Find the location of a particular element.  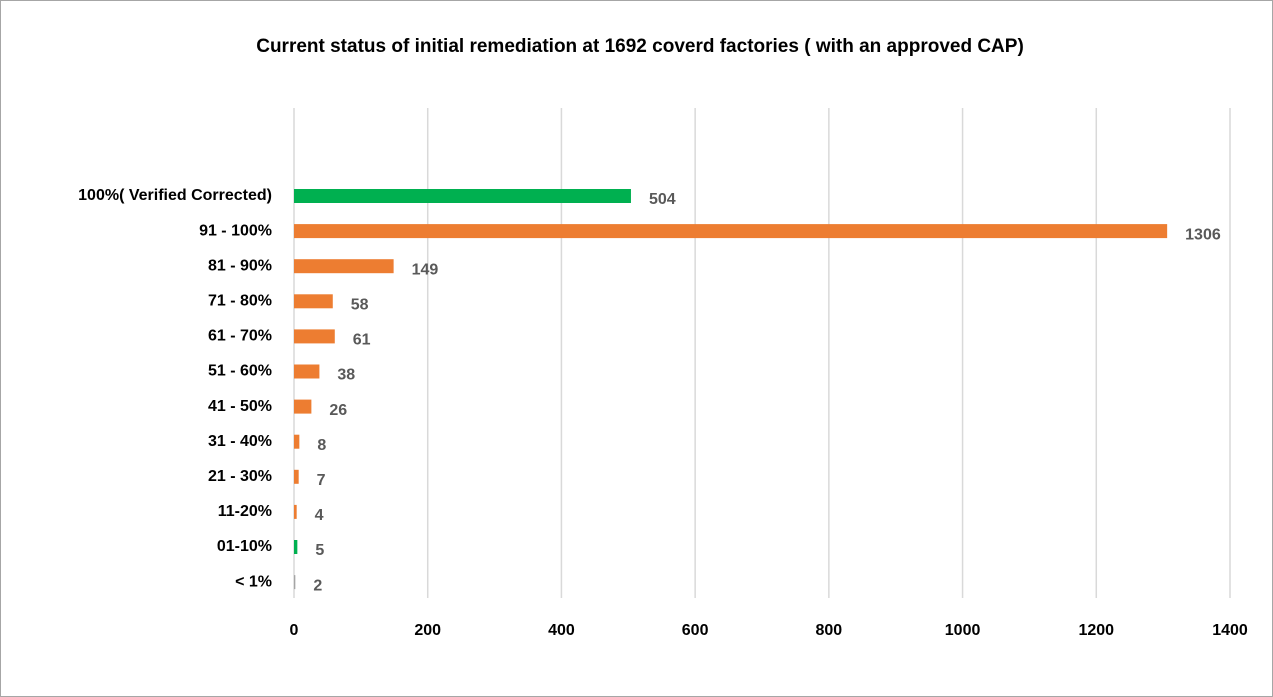

y-tick-label: 31 - 40% is located at coordinates (240, 441).